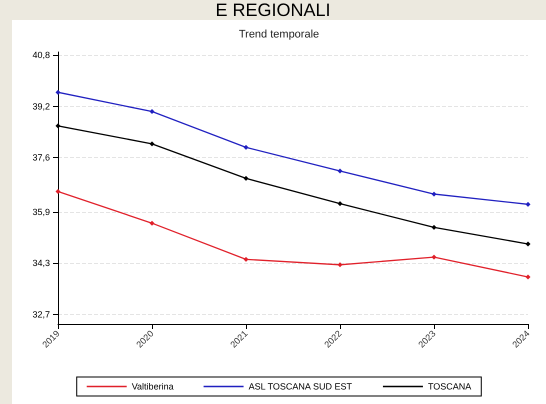  I want to click on legend-label: ASL TOSCANA SUD EST, so click(300, 387).